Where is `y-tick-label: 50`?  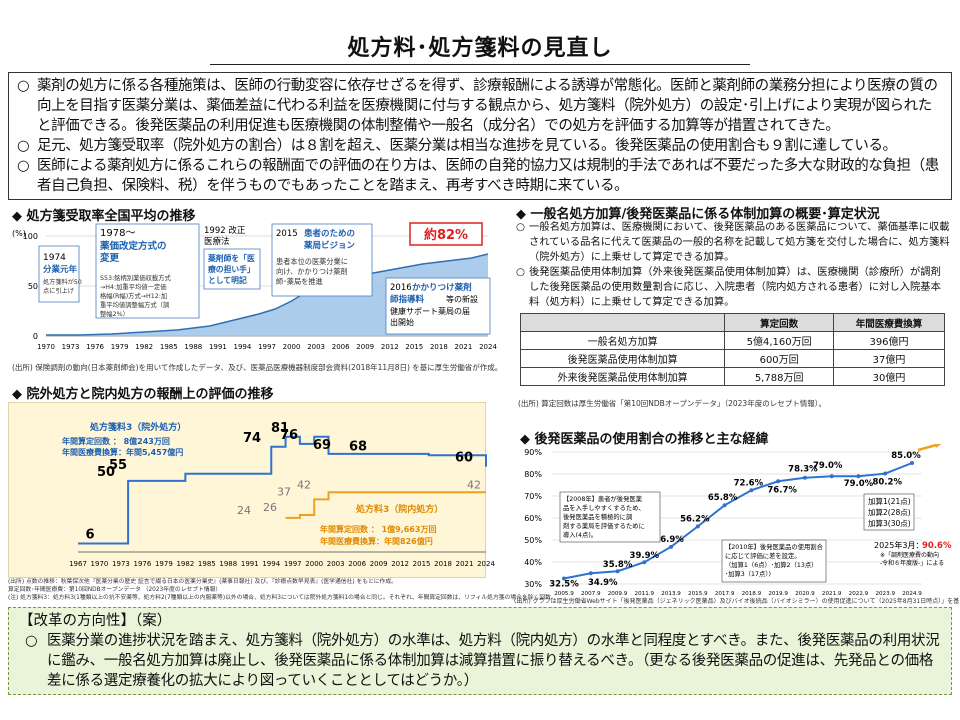
y-tick-label: 50 is located at coordinates (33, 286).